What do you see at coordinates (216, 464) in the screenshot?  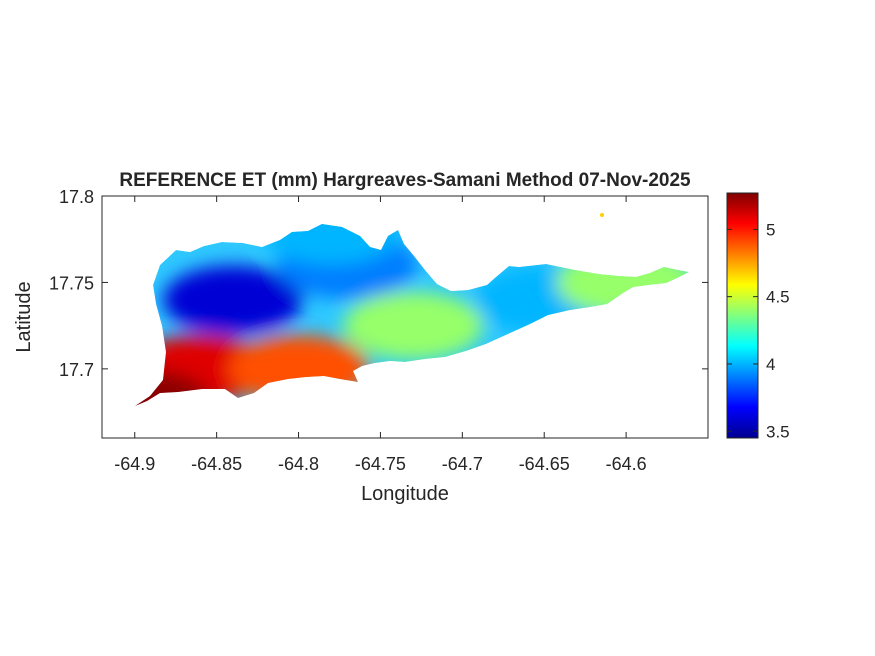 I see `x-tick-label: -64.85` at bounding box center [216, 464].